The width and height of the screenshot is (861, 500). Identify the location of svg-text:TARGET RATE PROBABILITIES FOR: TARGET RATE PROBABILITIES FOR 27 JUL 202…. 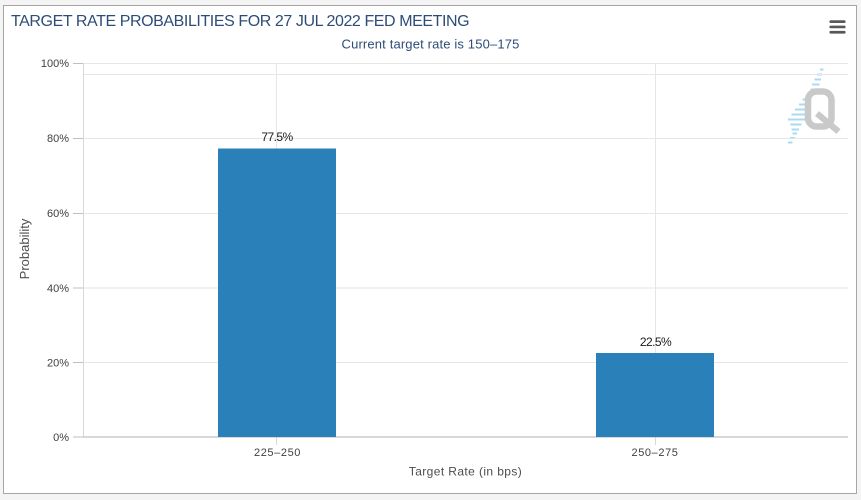
(240, 21).